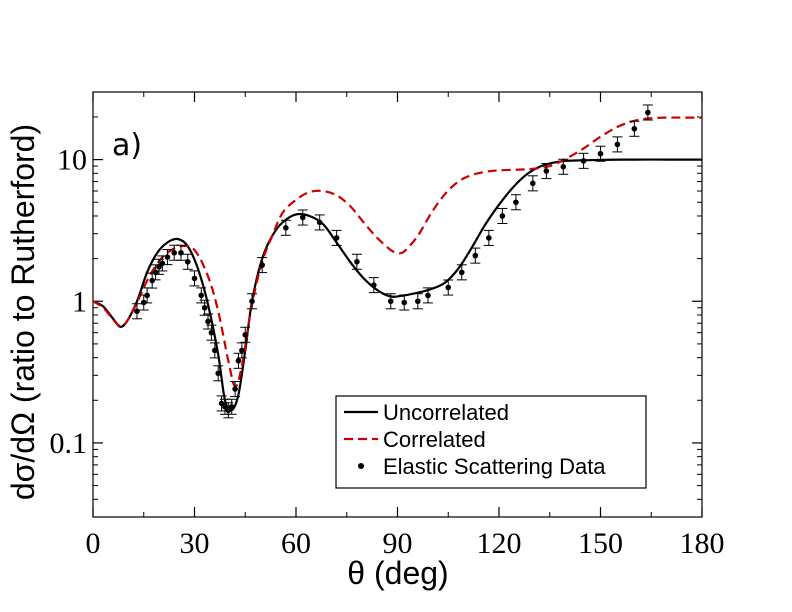 Image resolution: width=792 pixels, height=612 pixels. I want to click on y-tick-label: 0.1, so click(69, 443).